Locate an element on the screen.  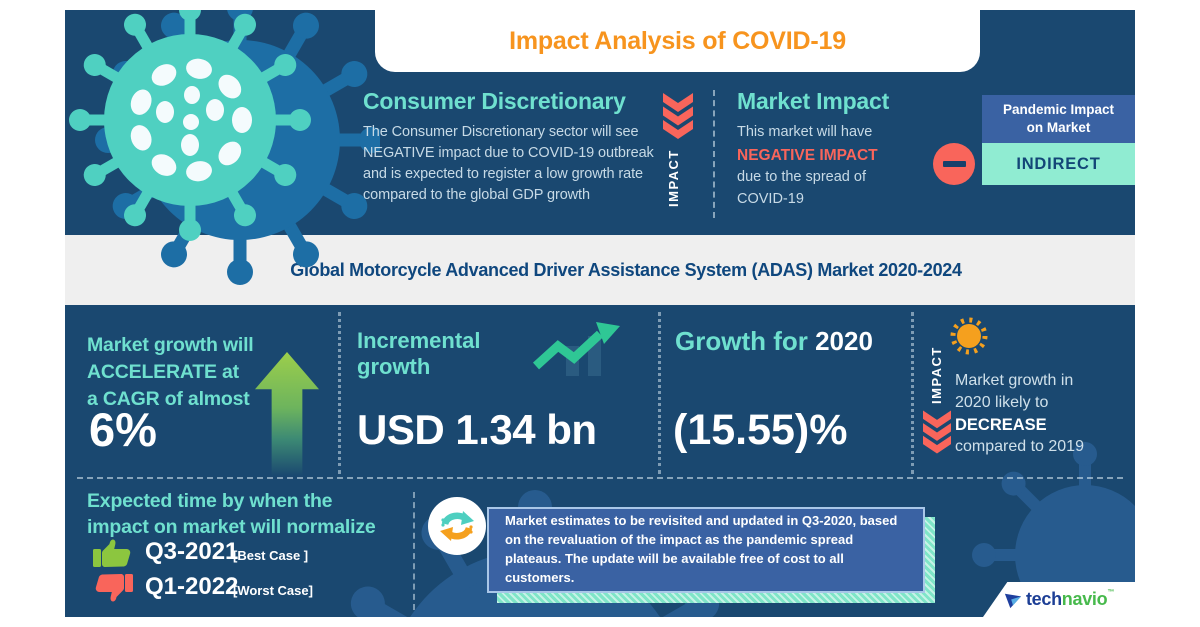
growth-2020-heading: Growth for 2020 is located at coordinates (774, 341).